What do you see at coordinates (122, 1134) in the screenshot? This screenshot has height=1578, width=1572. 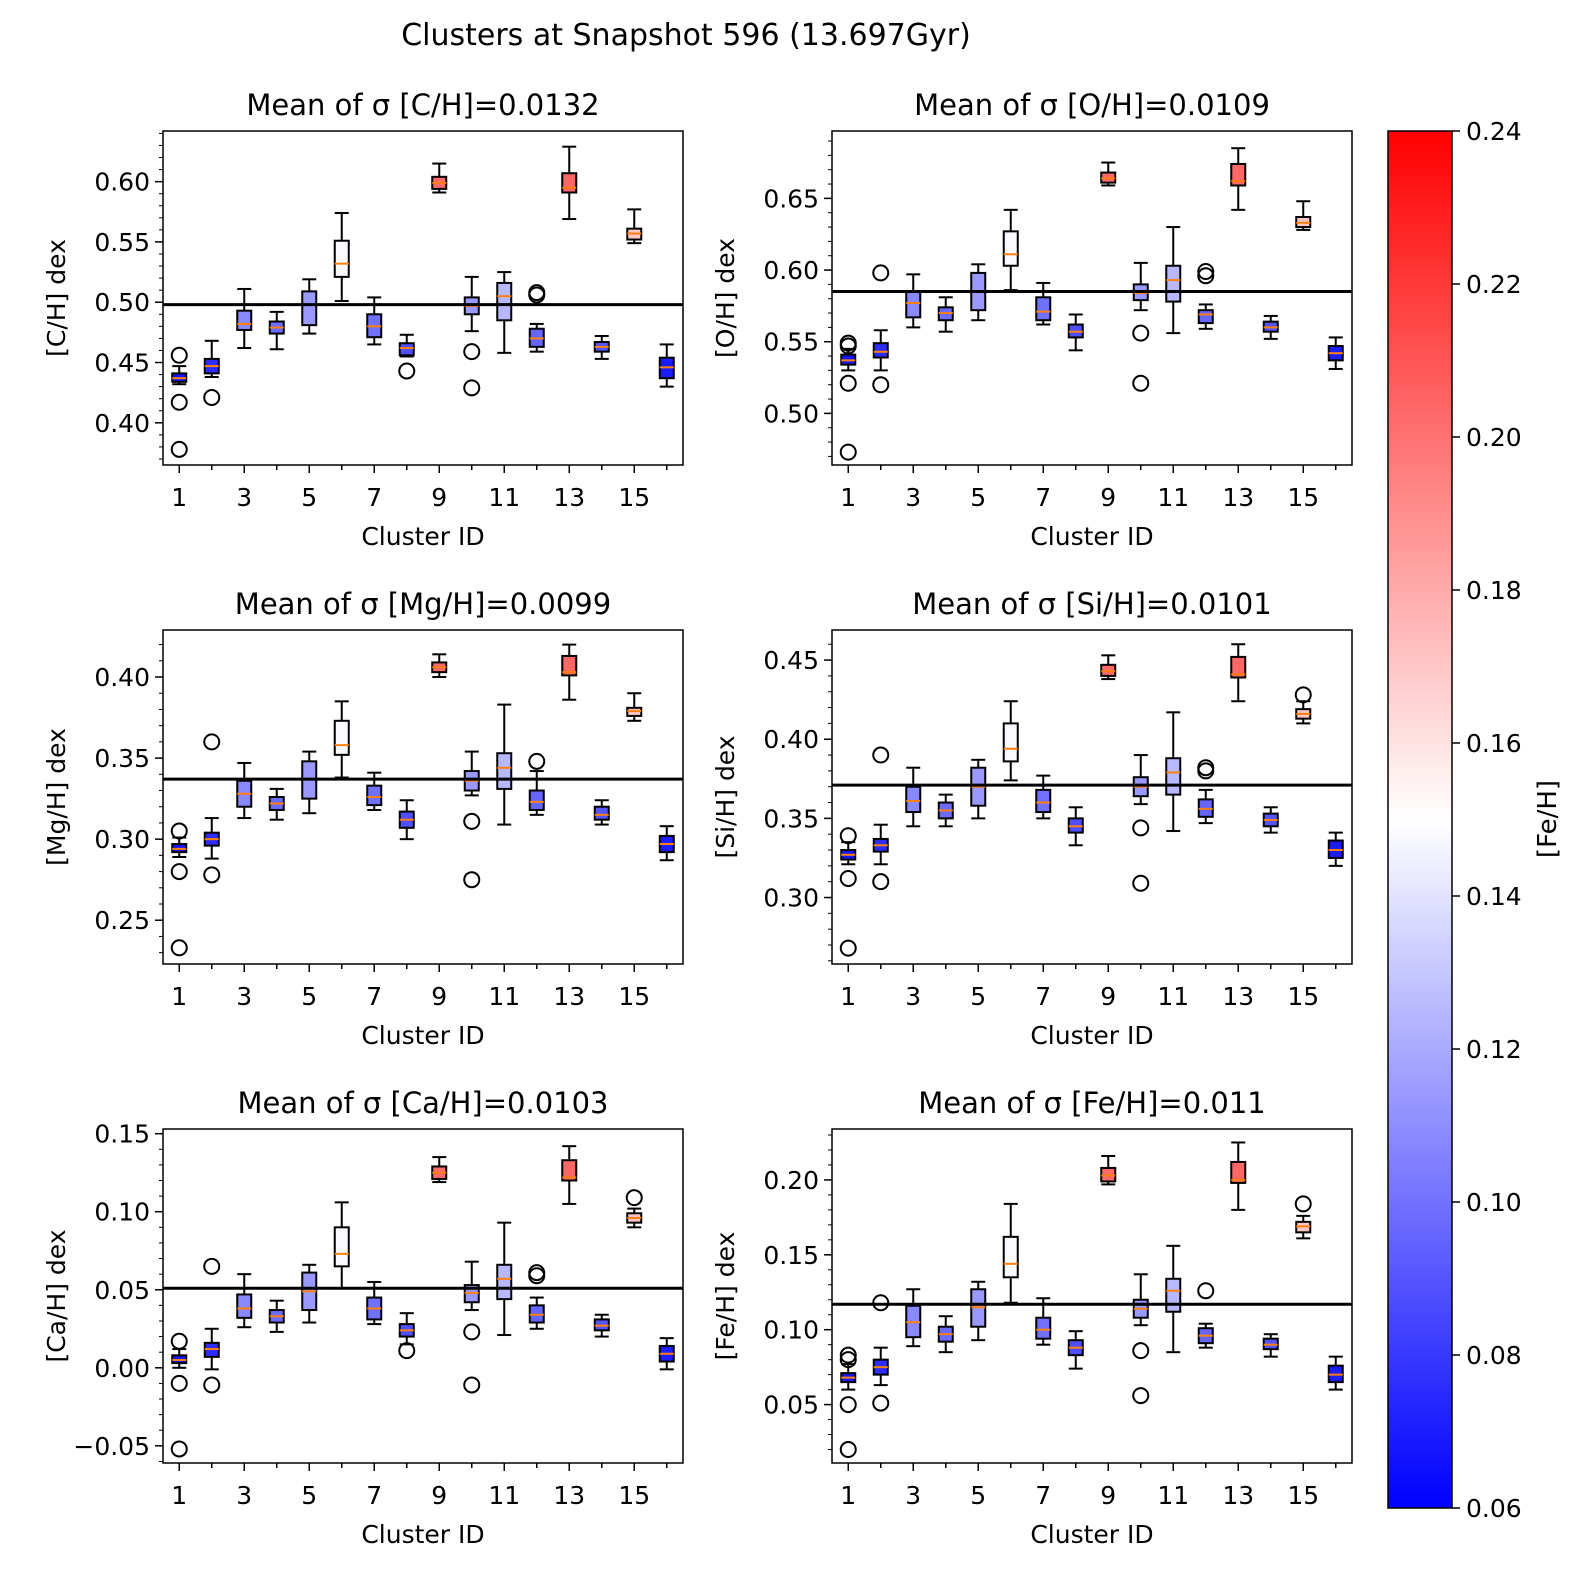 I see `y-tick-label: 0.15` at bounding box center [122, 1134].